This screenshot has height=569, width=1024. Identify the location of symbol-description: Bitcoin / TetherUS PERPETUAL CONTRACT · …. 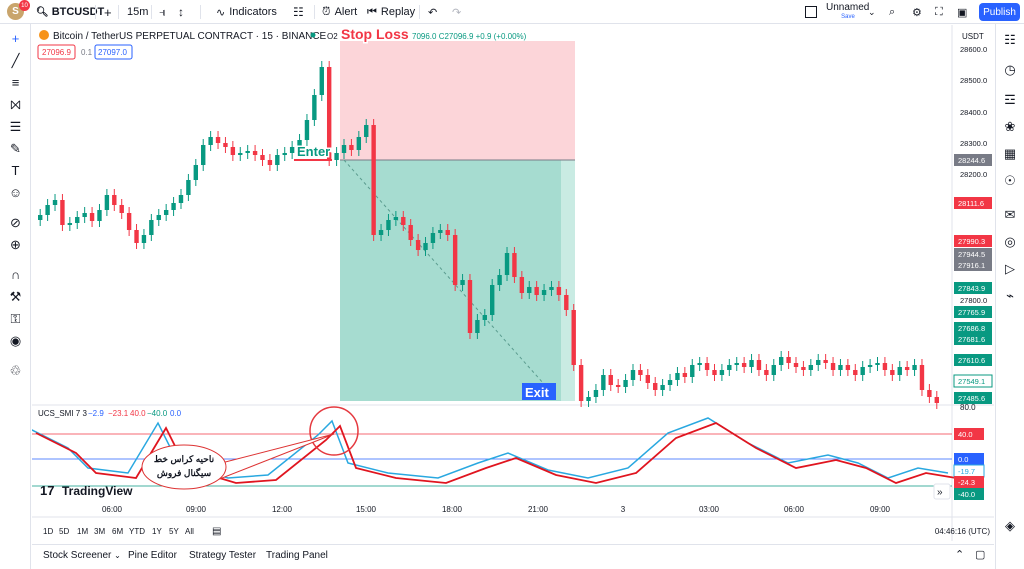
(190, 36).